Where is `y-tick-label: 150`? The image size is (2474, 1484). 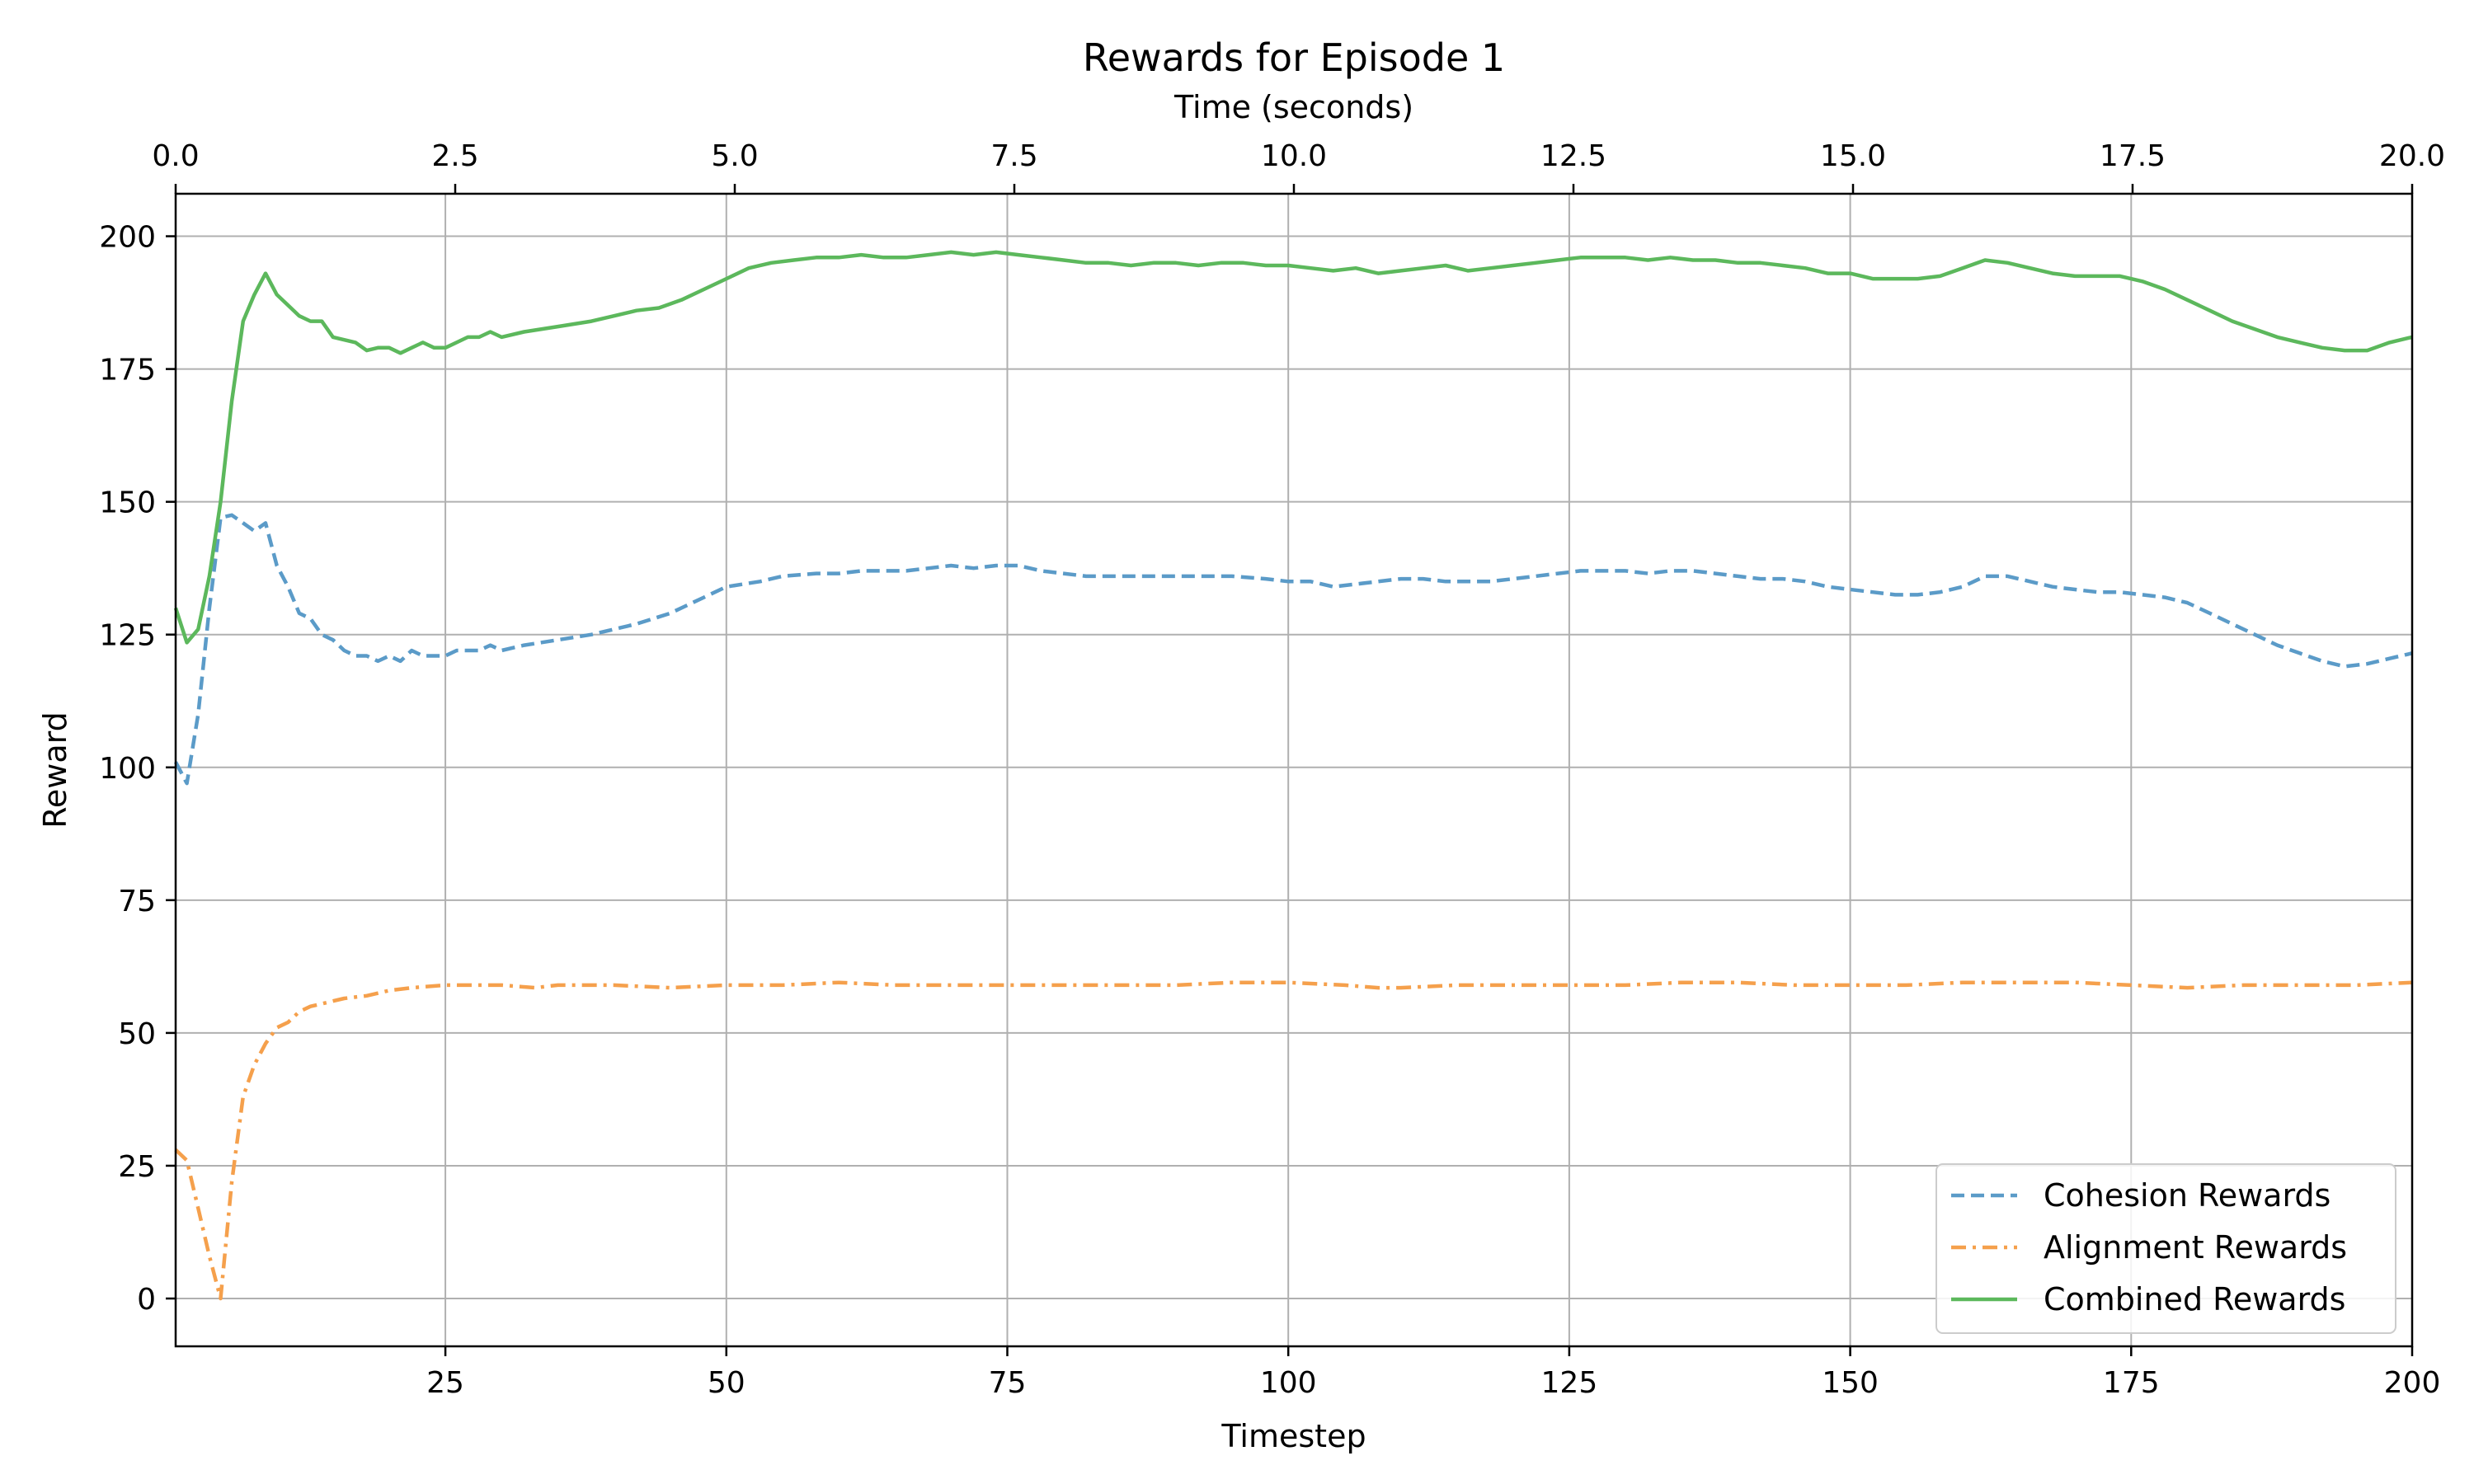 y-tick-label: 150 is located at coordinates (127, 503).